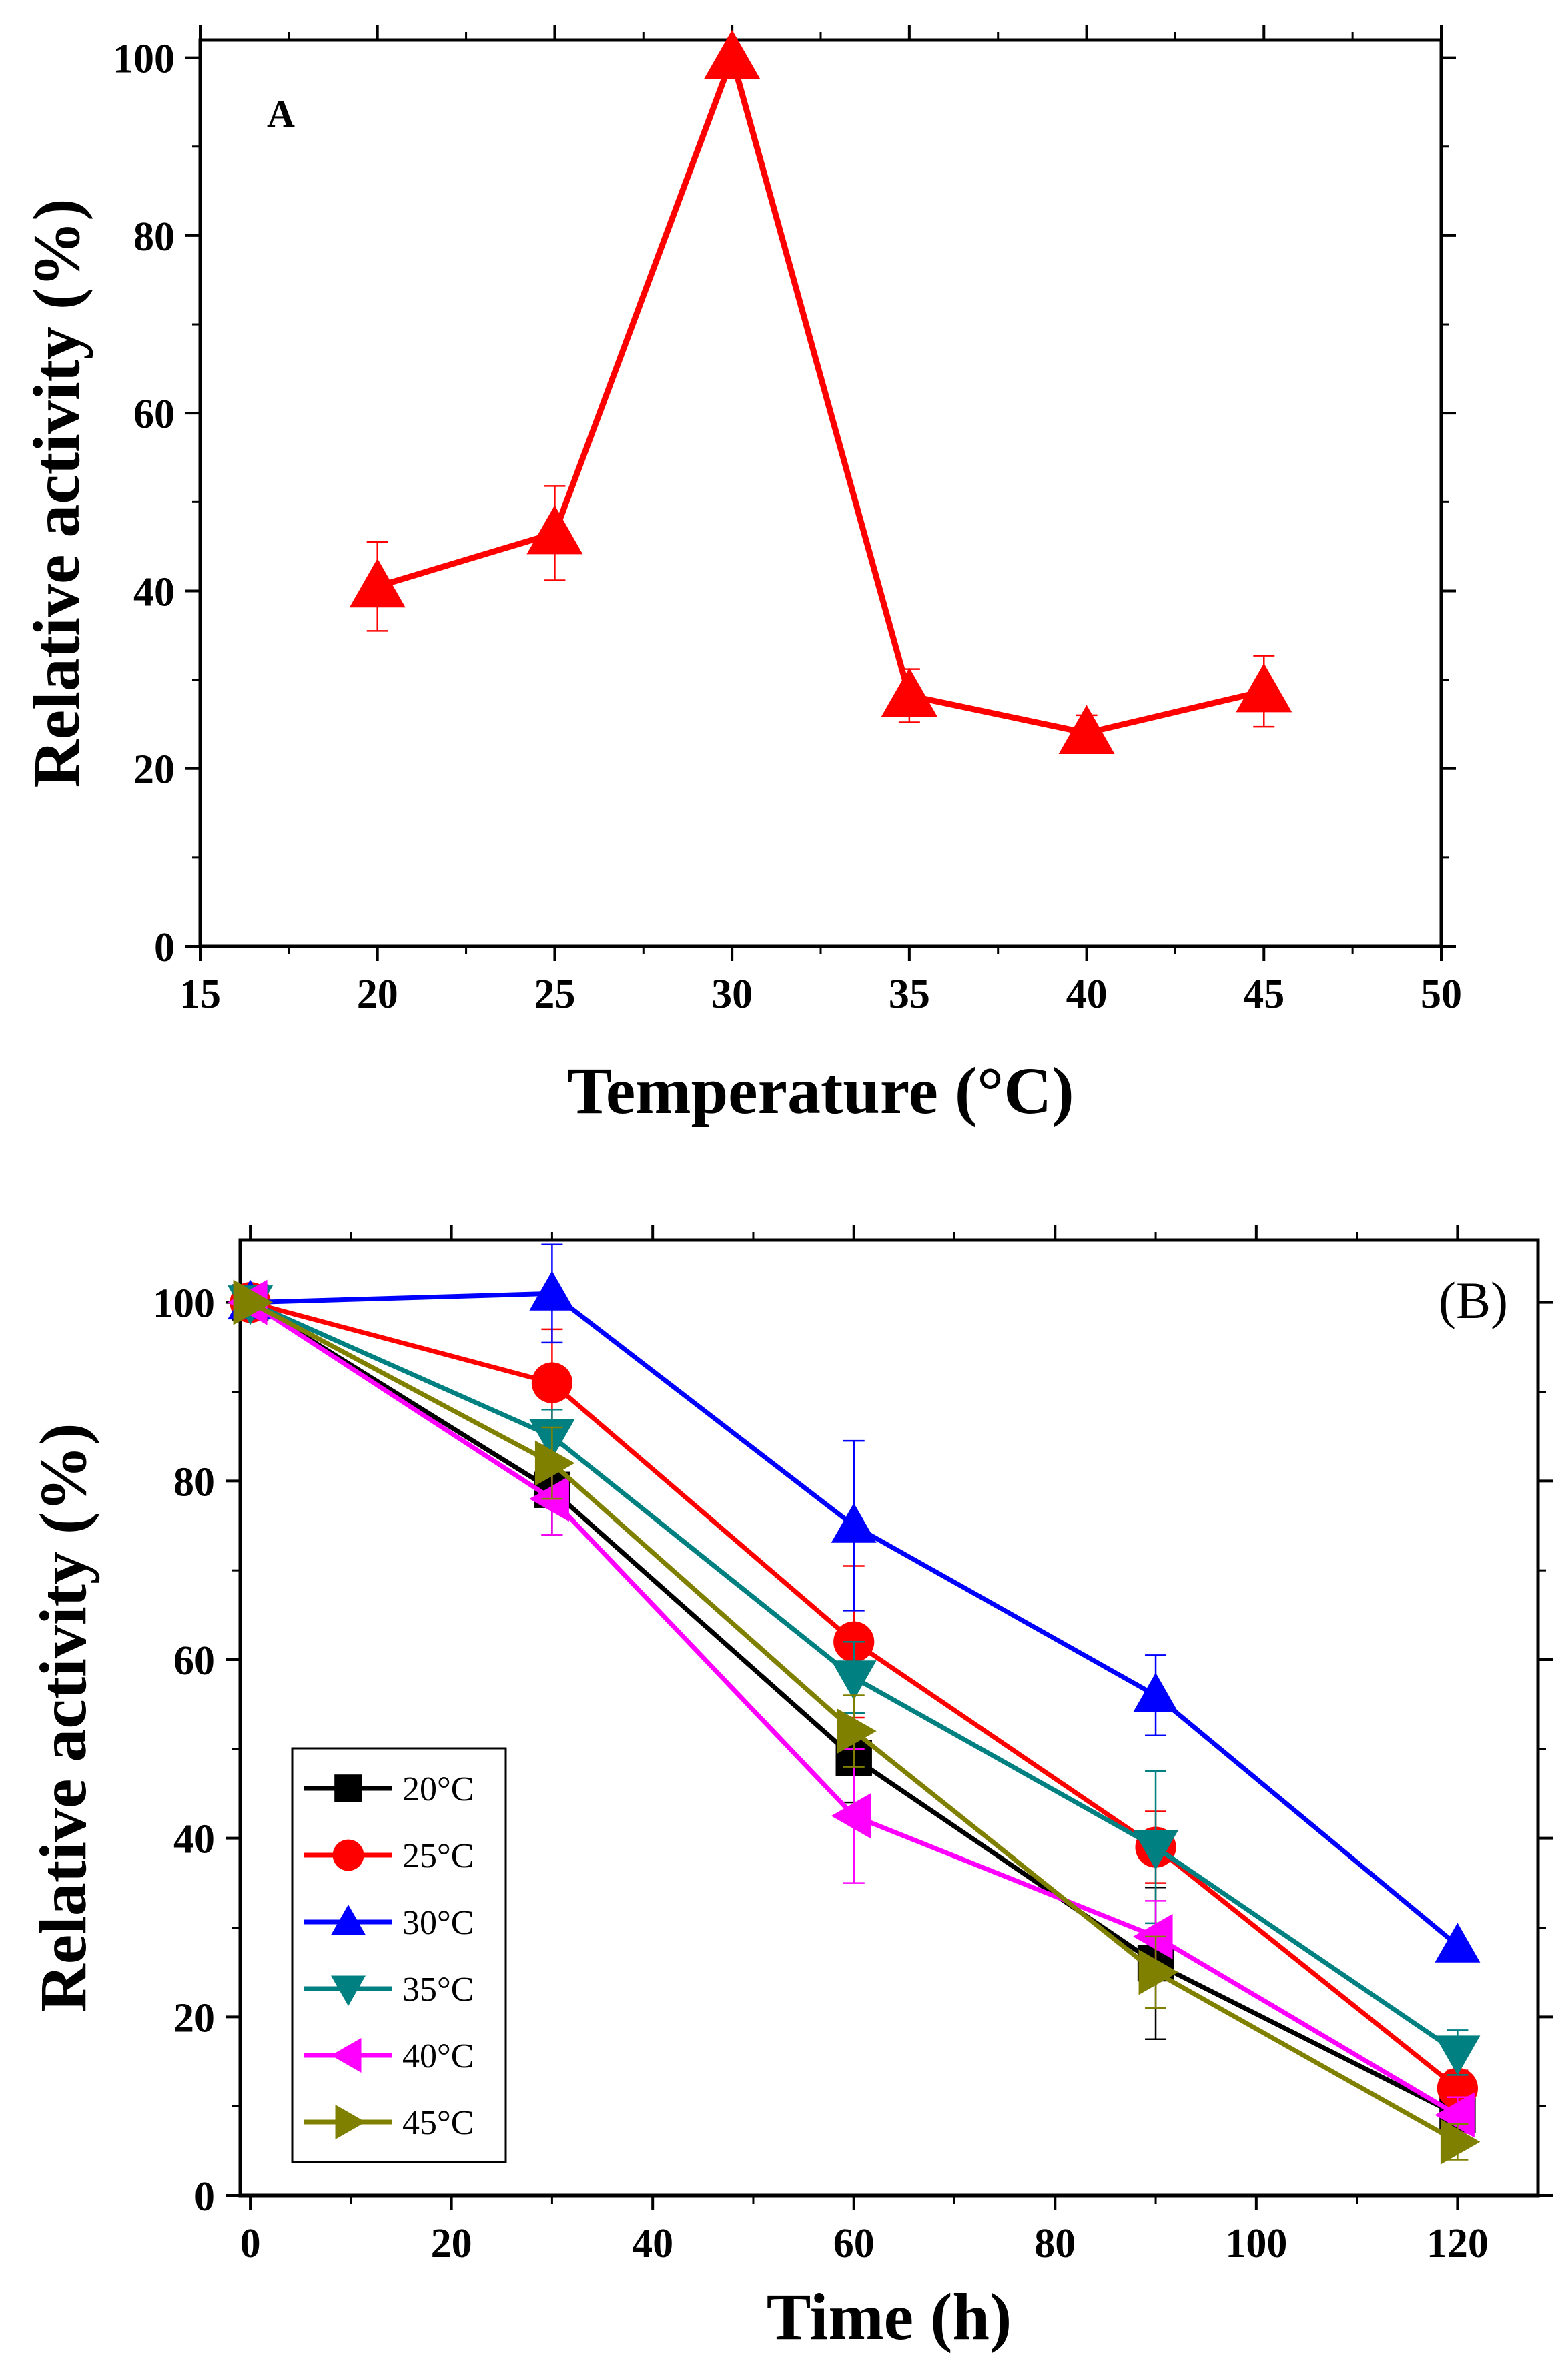  I want to click on legend-label: 25°C, so click(438, 1856).